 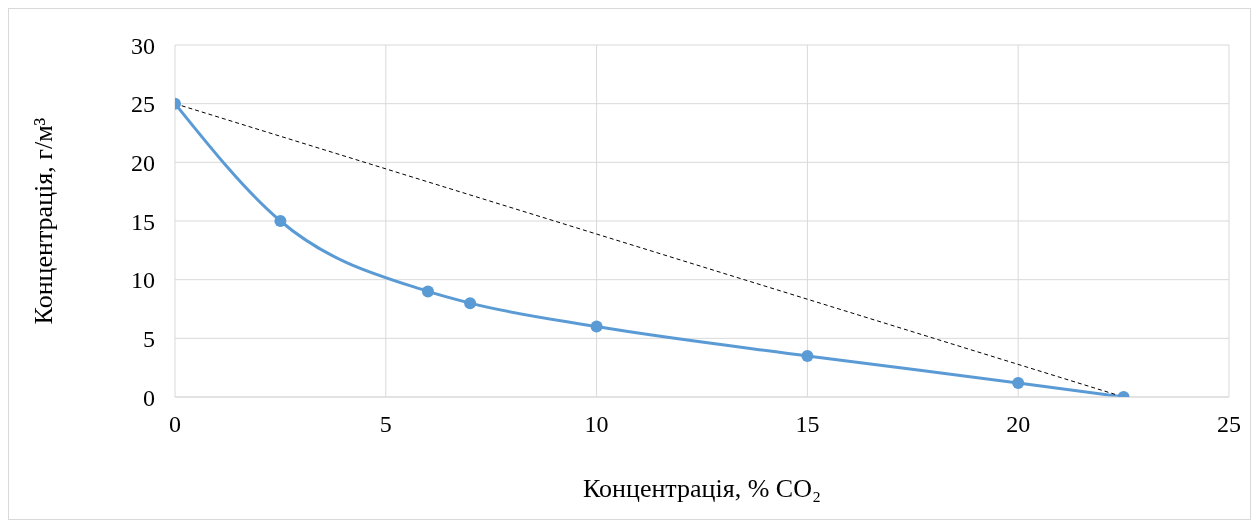 I want to click on y-tick-label: 30, so click(x=143, y=45).